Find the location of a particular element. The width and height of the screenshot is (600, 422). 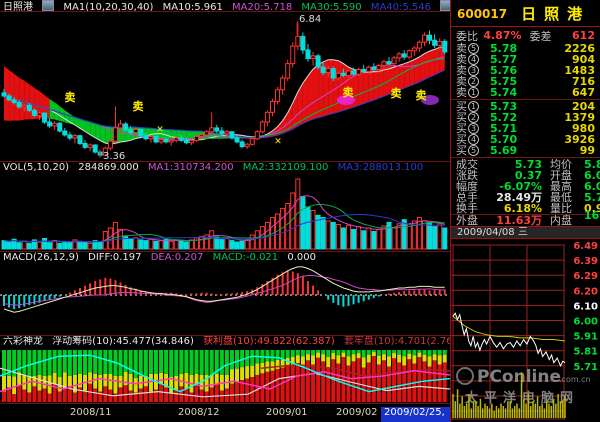

stat-label: 量比 is located at coordinates (561, 208).